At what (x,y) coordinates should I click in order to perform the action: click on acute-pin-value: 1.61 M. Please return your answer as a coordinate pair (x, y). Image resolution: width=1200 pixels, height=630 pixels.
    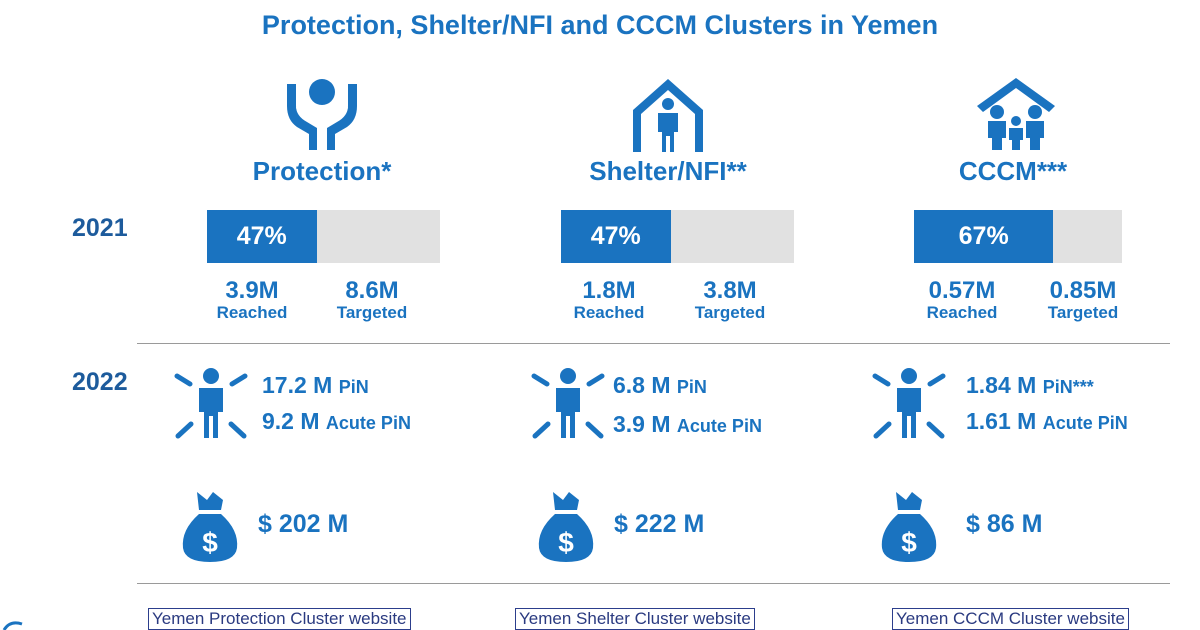
    Looking at the image, I should click on (1001, 421).